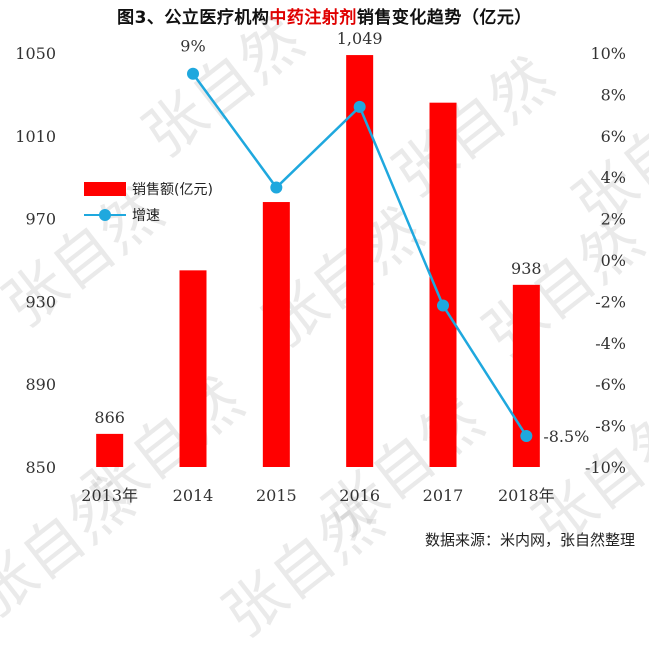  Describe the element at coordinates (613, 260) in the screenshot. I see `y-right-tick-label: 0%` at that location.